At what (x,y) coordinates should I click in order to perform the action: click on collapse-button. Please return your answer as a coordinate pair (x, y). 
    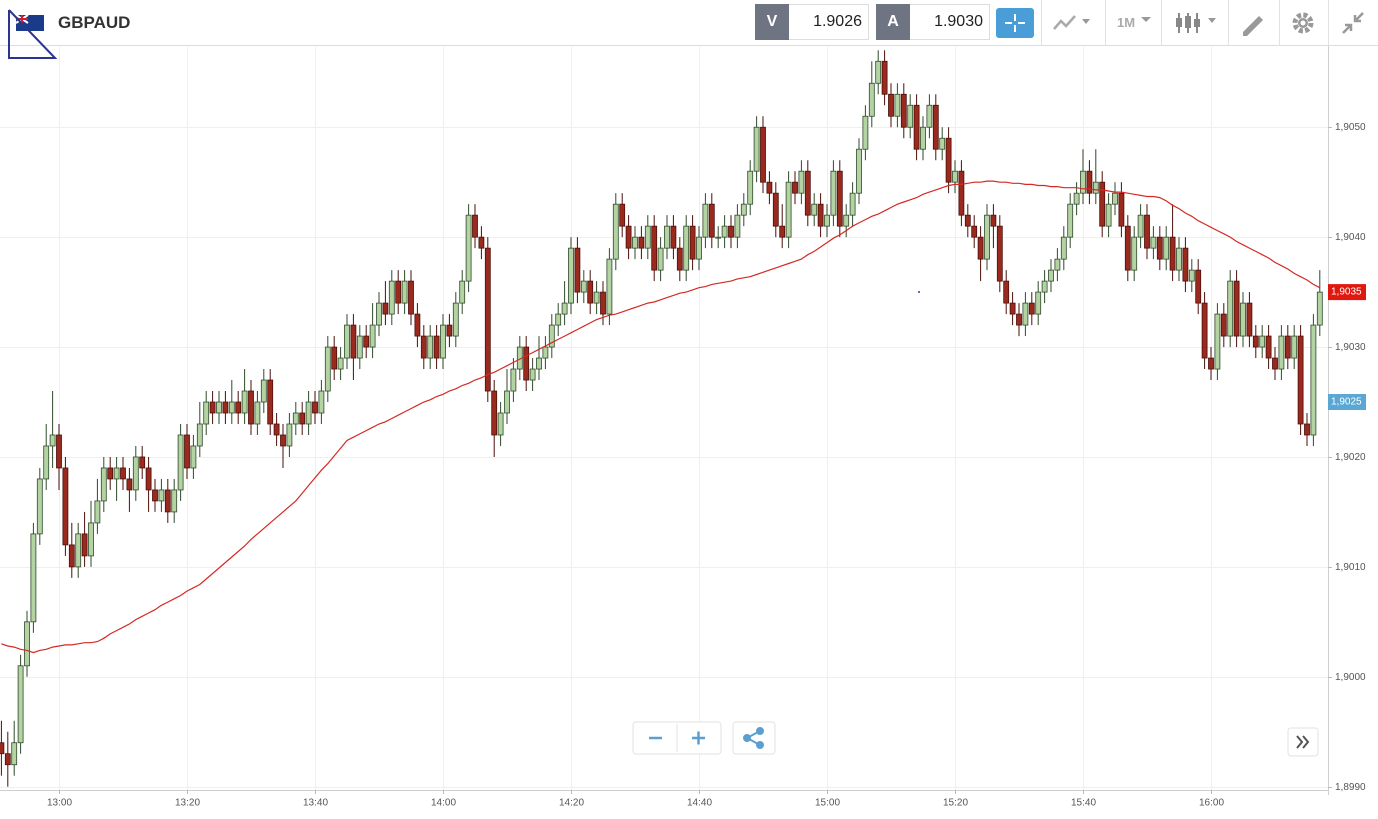
    Looking at the image, I should click on (1353, 23).